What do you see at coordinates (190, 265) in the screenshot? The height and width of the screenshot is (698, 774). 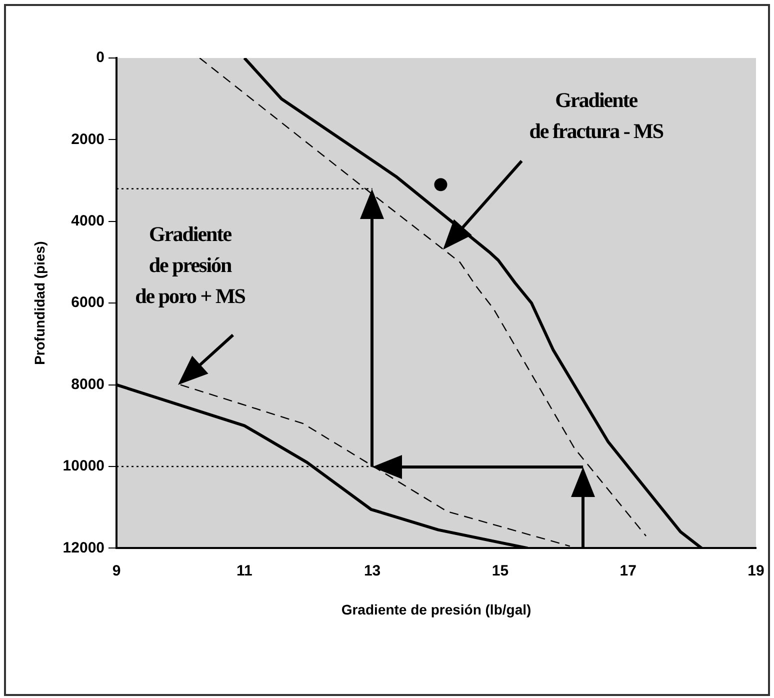 I see `annotation: Gradiente de presión de poro + MS` at bounding box center [190, 265].